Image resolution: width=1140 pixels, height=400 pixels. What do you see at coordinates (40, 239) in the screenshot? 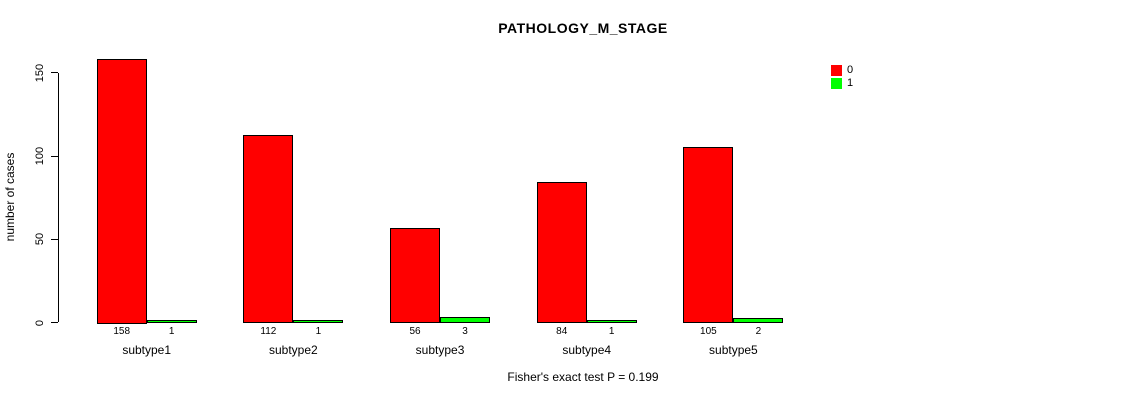
I see `y-tick-label: 50` at bounding box center [40, 239].